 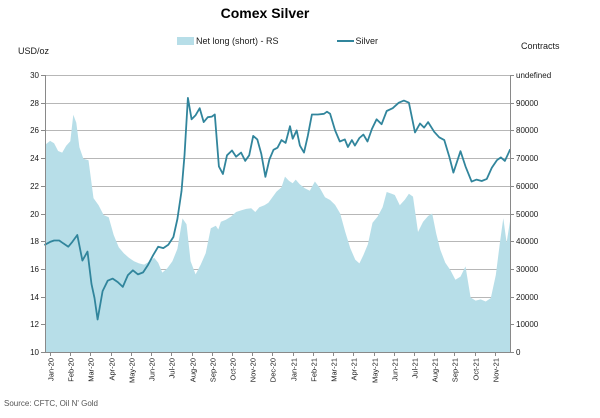 I want to click on right-axis-tick-label: 90000, so click(x=527, y=103).